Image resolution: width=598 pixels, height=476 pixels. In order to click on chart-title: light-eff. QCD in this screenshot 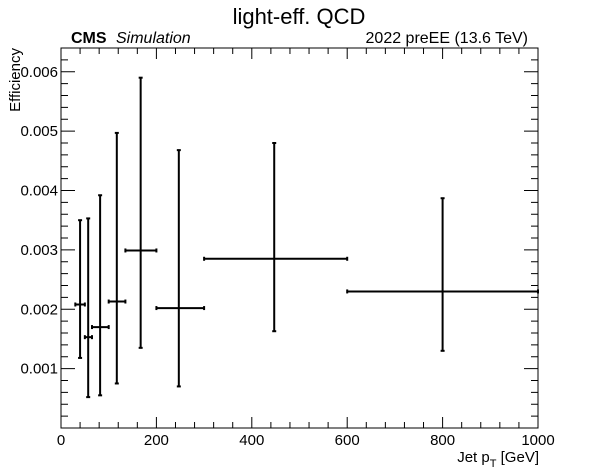, I will do `click(299, 16)`.